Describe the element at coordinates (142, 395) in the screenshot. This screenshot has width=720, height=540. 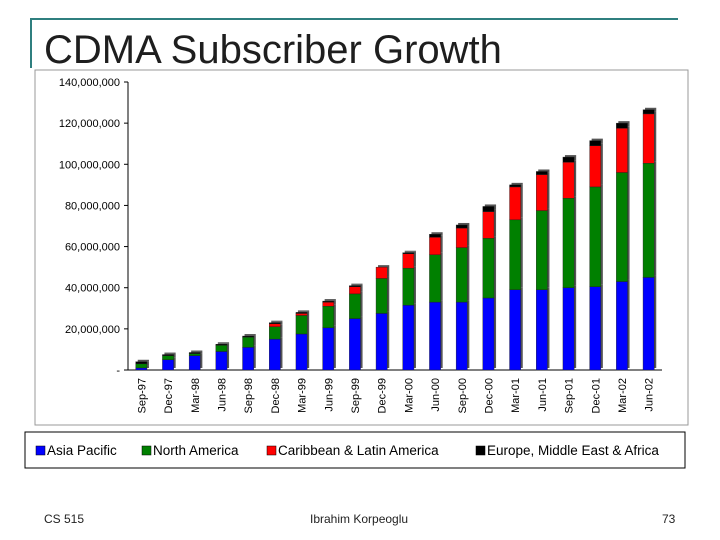
I see `x-tick-label: Sep-97` at that location.